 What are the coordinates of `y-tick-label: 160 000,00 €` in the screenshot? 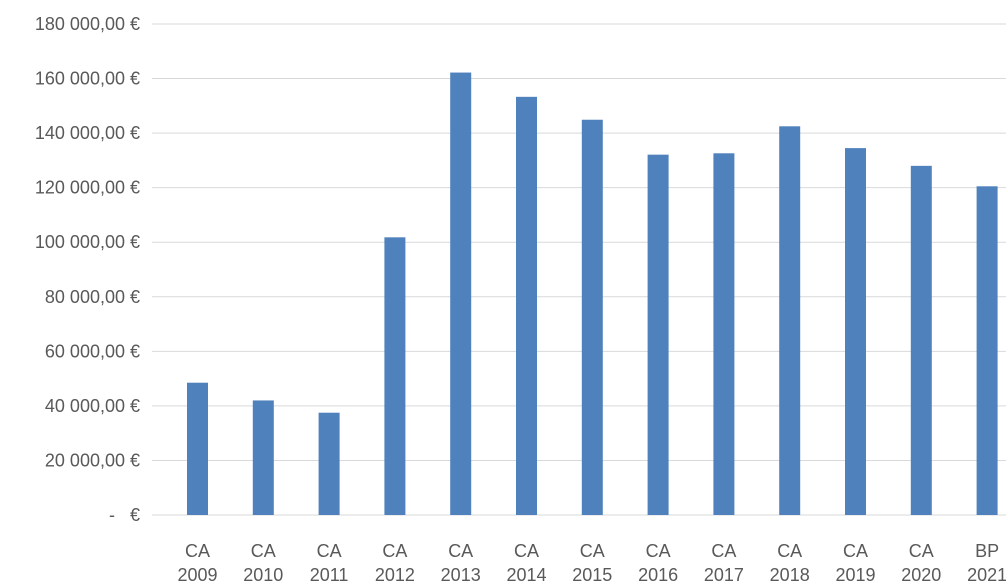 It's located at (87, 79).